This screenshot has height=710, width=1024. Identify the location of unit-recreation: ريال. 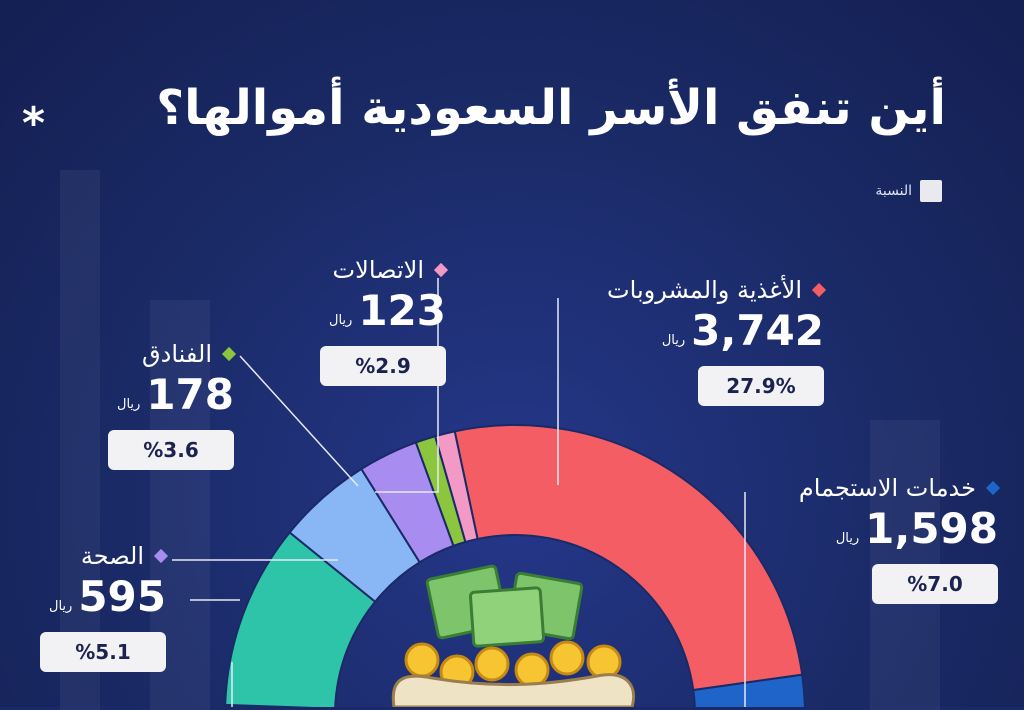
(847, 538).